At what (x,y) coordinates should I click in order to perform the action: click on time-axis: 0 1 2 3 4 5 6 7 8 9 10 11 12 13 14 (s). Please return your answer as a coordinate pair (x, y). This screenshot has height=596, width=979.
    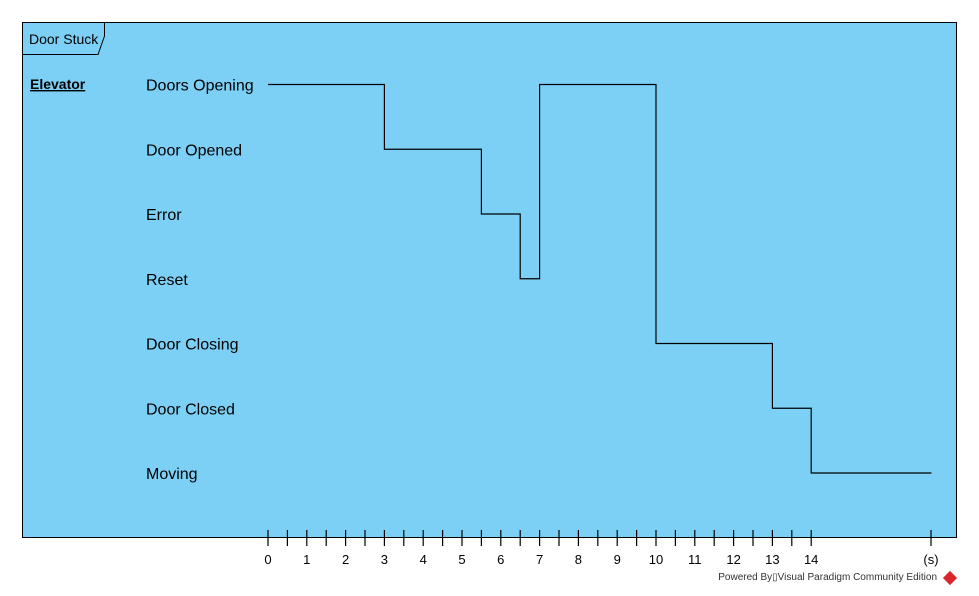
    Looking at the image, I should click on (601, 548).